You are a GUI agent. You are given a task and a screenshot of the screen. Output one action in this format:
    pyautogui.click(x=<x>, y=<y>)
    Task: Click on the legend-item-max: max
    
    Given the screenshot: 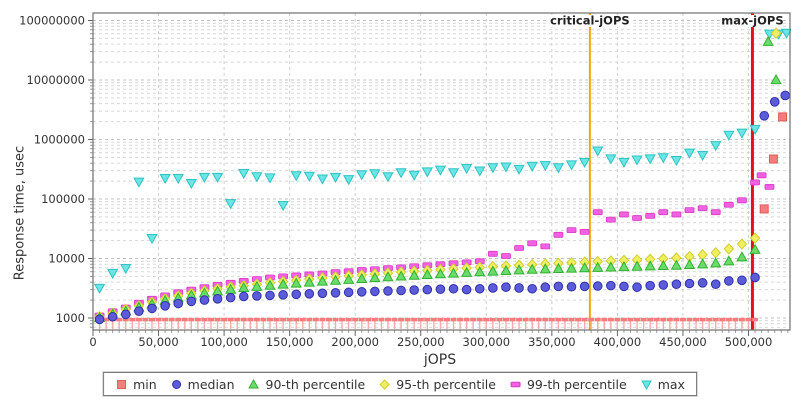 What is the action you would take?
    pyautogui.click(x=662, y=384)
    